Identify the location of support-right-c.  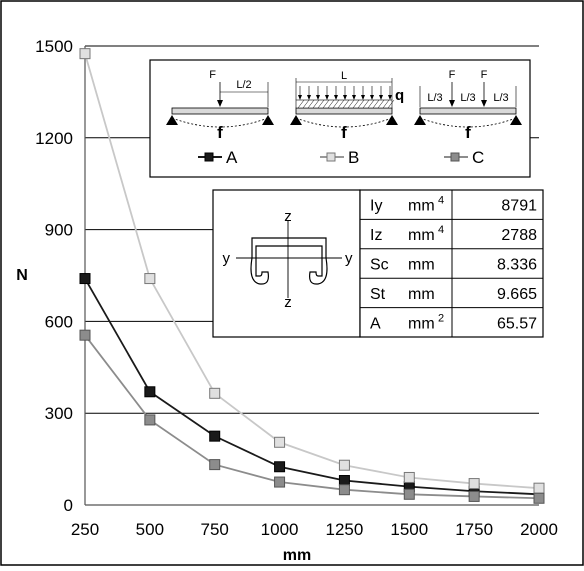
(516, 120).